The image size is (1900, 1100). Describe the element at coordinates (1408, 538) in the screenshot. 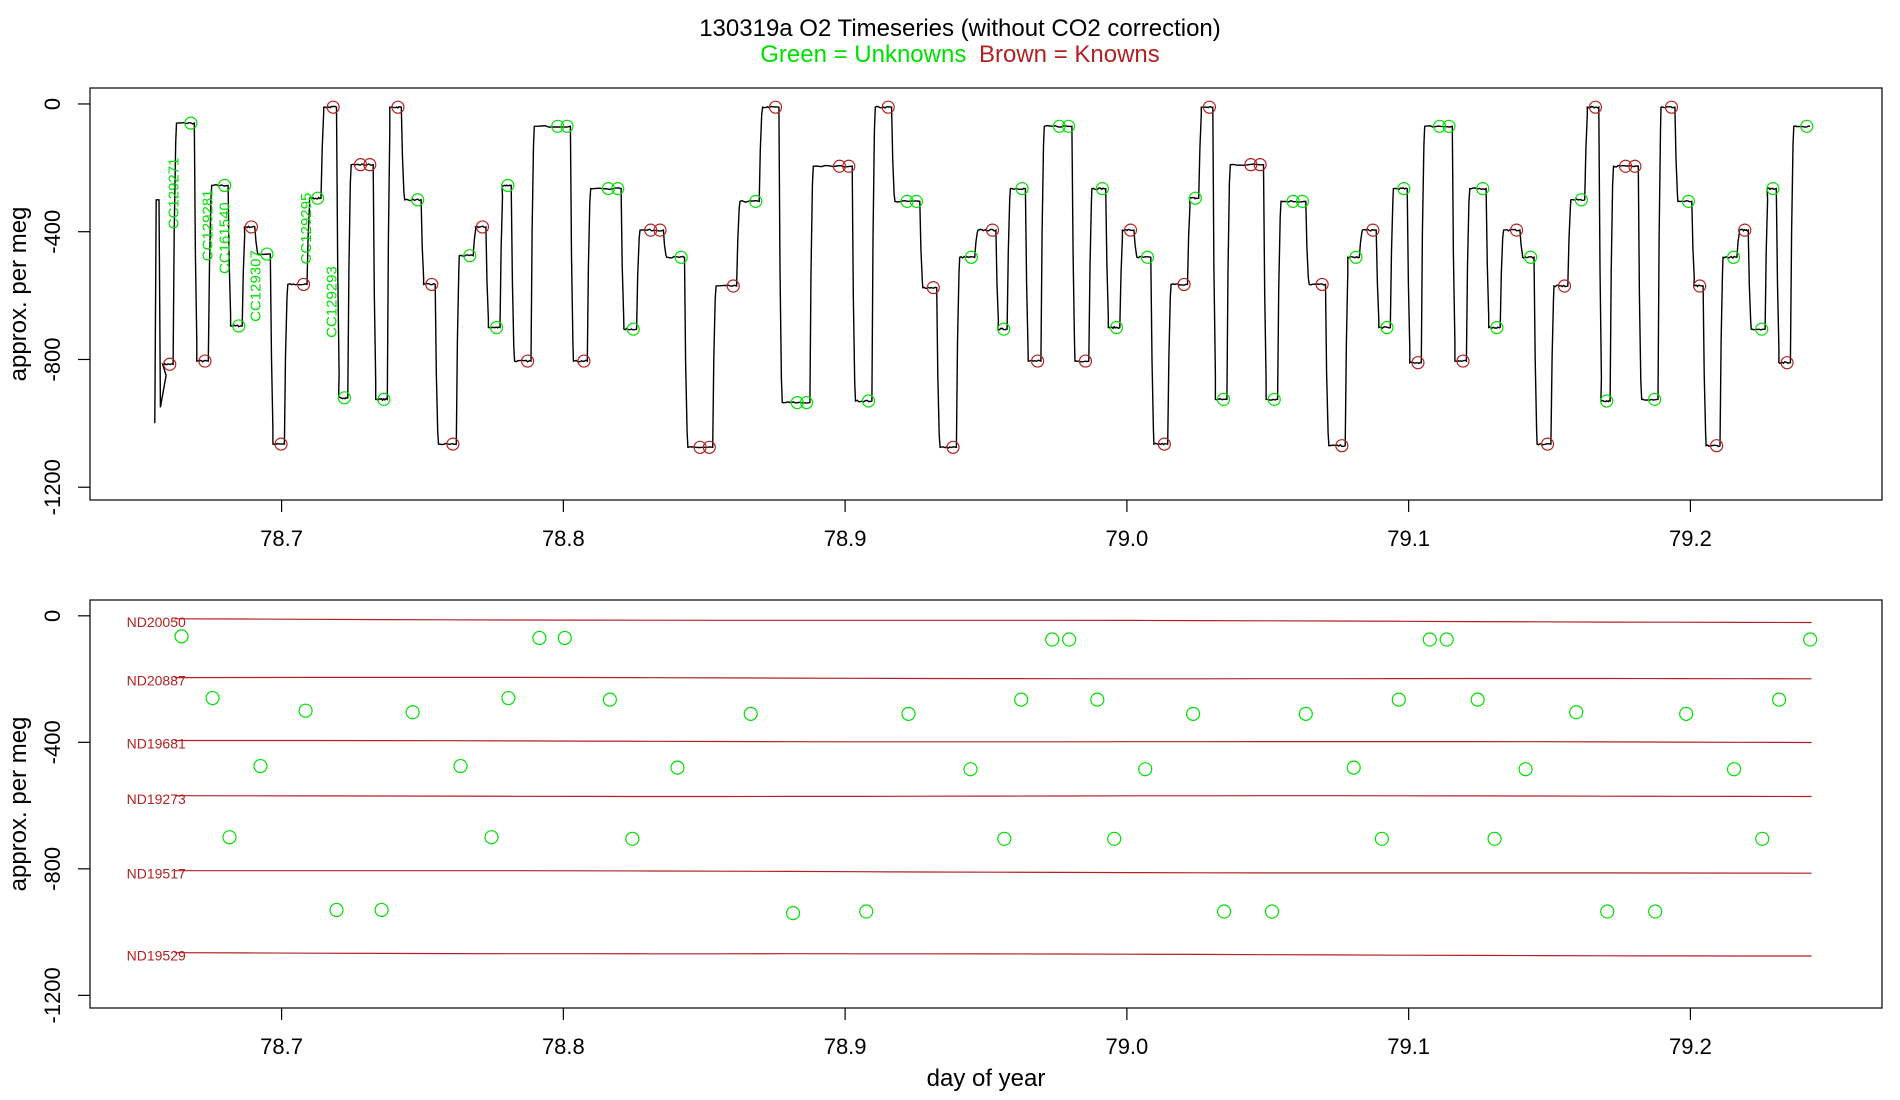

I see `top-x-tick-label: 79.1` at that location.